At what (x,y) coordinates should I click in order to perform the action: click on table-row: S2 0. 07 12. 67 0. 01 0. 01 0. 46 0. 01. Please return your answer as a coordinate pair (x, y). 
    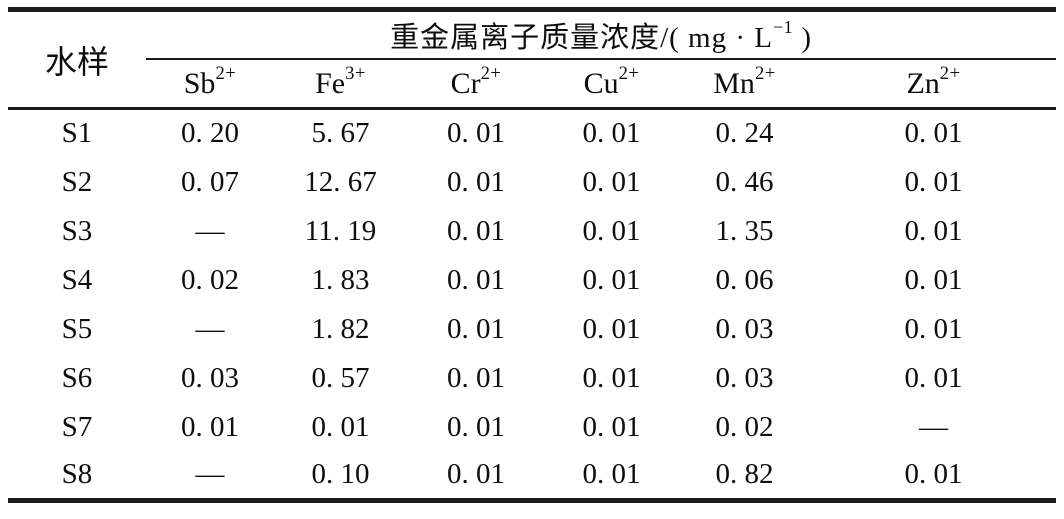
    Looking at the image, I should click on (532, 182).